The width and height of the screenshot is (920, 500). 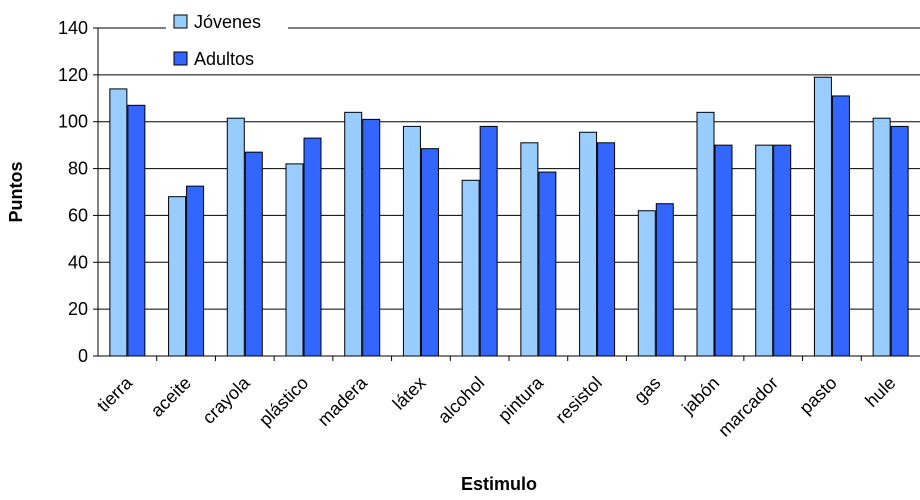 What do you see at coordinates (409, 393) in the screenshot?
I see `x-tick-label: látex` at bounding box center [409, 393].